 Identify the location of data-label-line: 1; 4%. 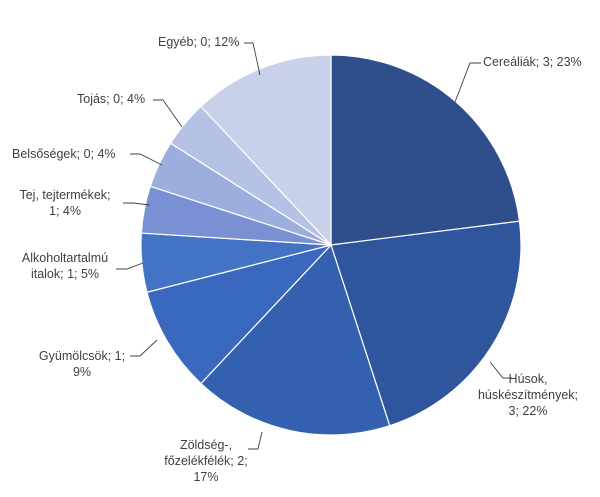
(65, 211).